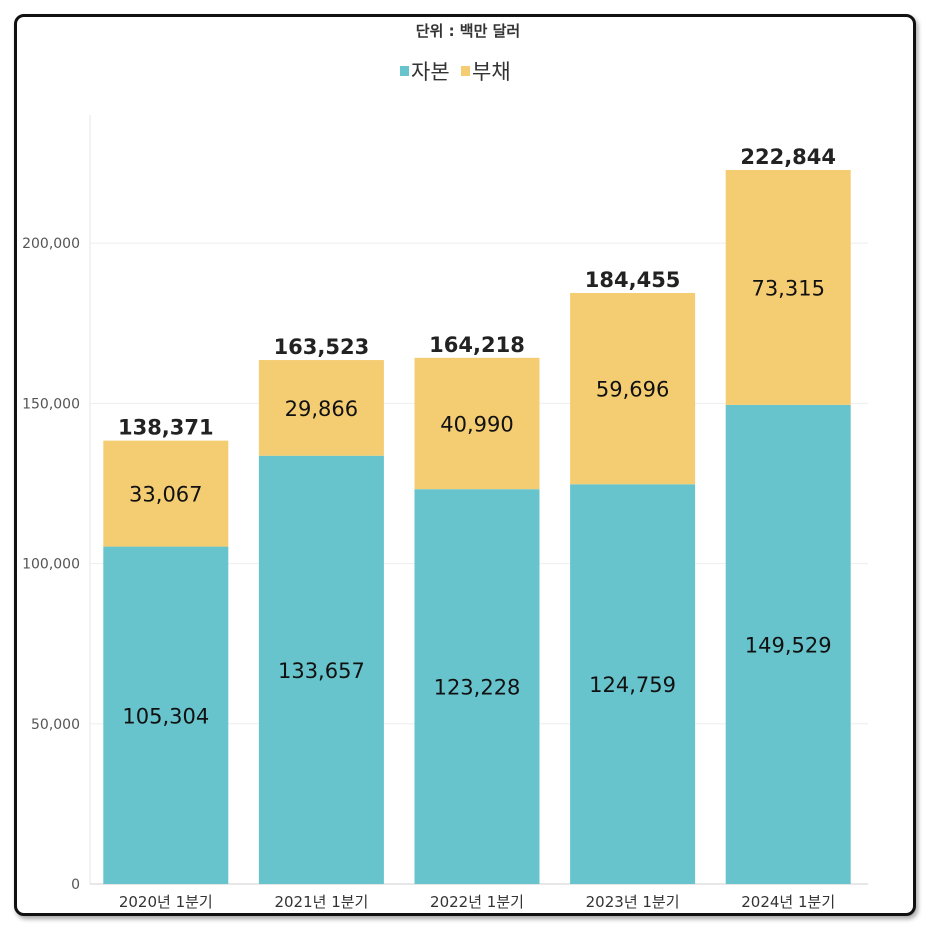 This screenshot has width=936, height=936. I want to click on data-label-equity: 149,529, so click(788, 645).